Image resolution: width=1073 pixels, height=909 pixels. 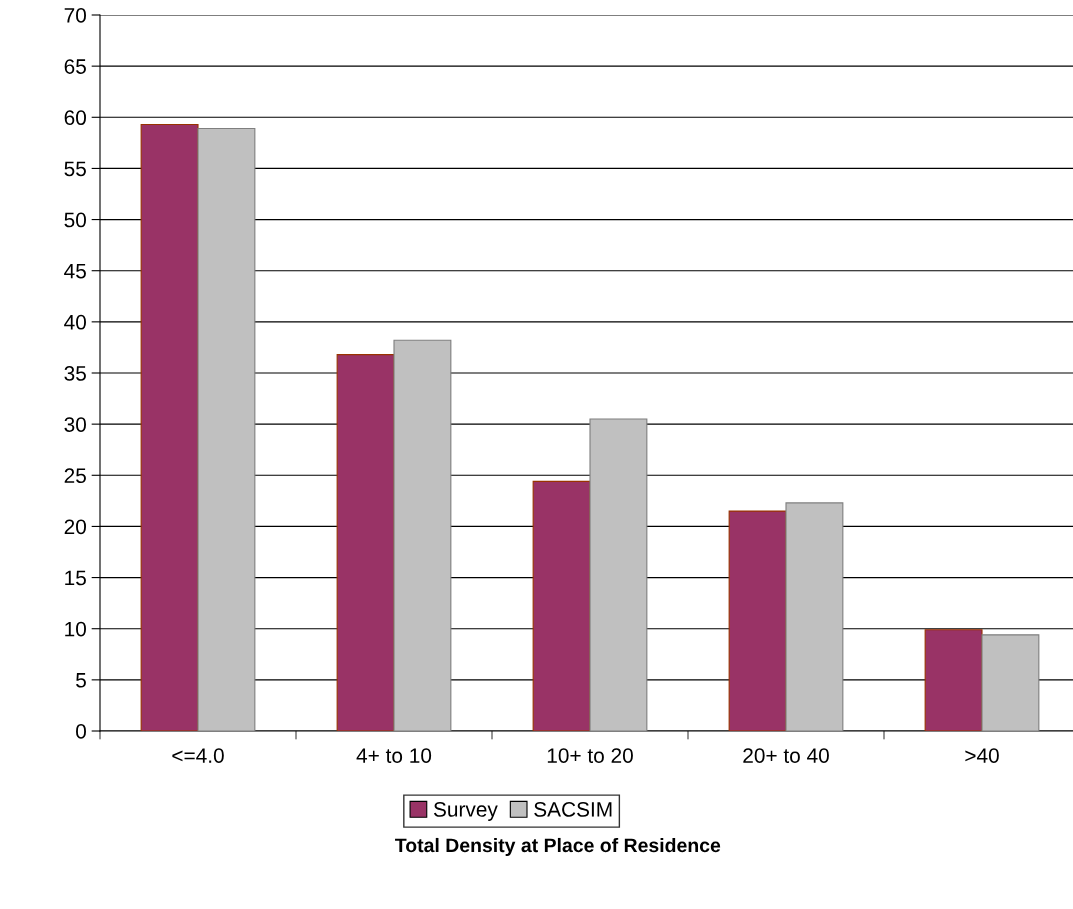 What do you see at coordinates (75, 118) in the screenshot?
I see `y-tick-label: 60` at bounding box center [75, 118].